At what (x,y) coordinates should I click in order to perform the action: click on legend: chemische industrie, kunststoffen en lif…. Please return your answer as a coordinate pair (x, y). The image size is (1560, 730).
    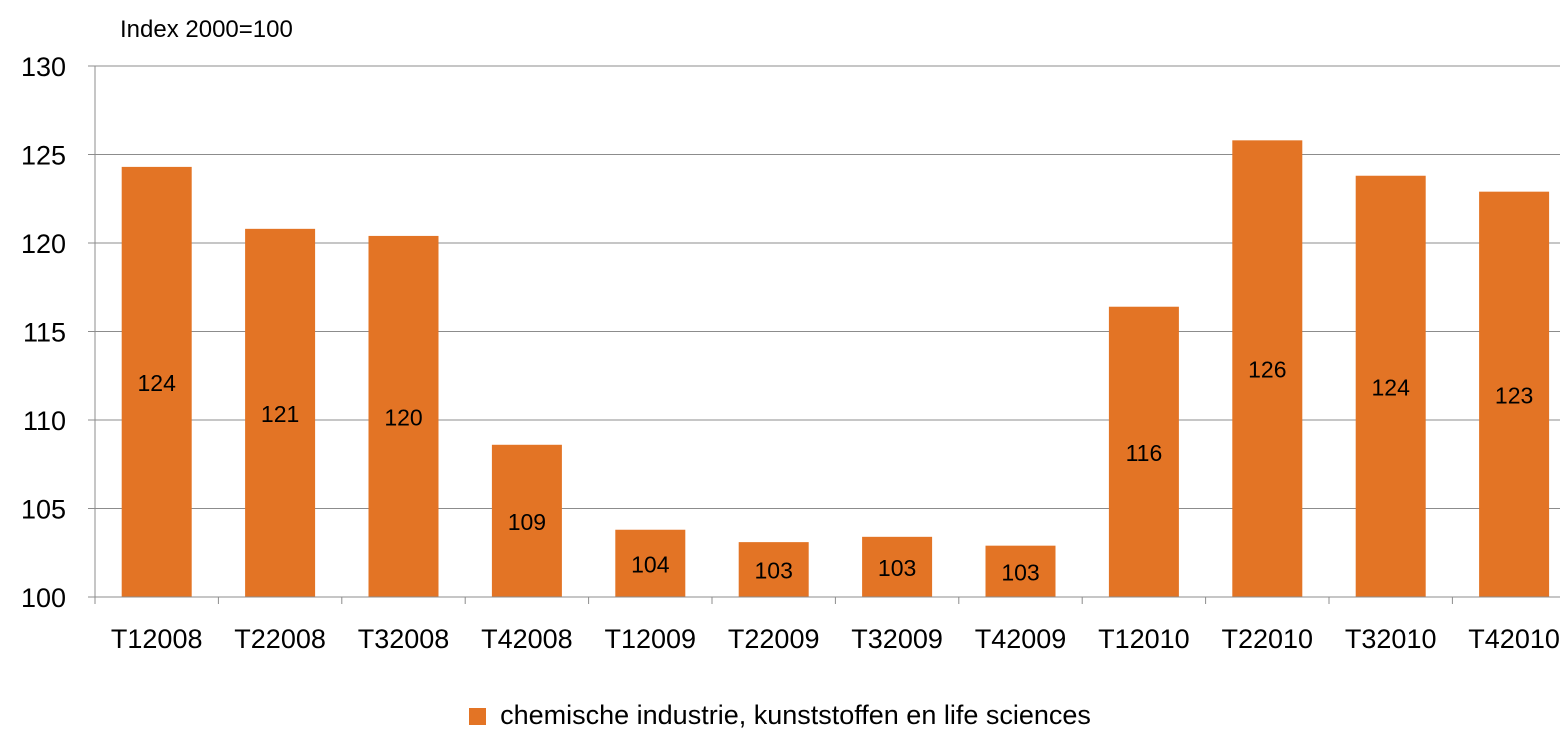
    Looking at the image, I should click on (780, 715).